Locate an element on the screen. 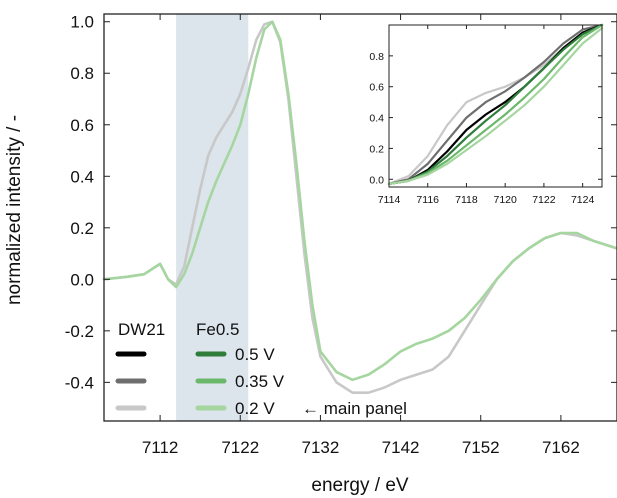 This screenshot has width=617, height=498. x-tick-label: 7120 is located at coordinates (506, 200).